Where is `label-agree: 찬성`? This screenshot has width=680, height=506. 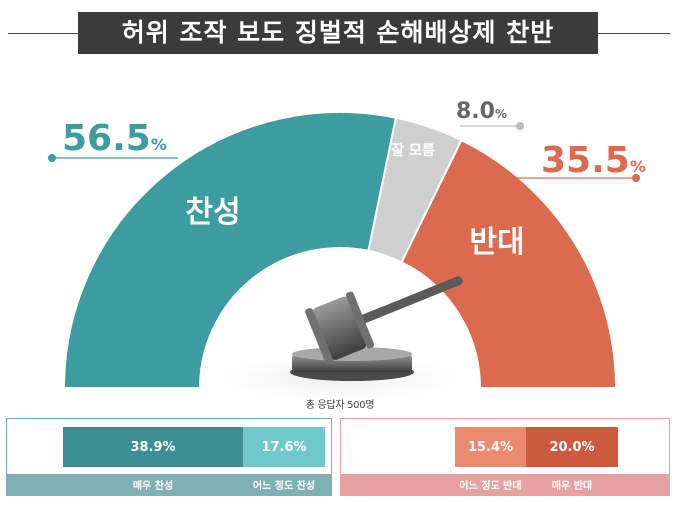 label-agree: 찬성 is located at coordinates (212, 212).